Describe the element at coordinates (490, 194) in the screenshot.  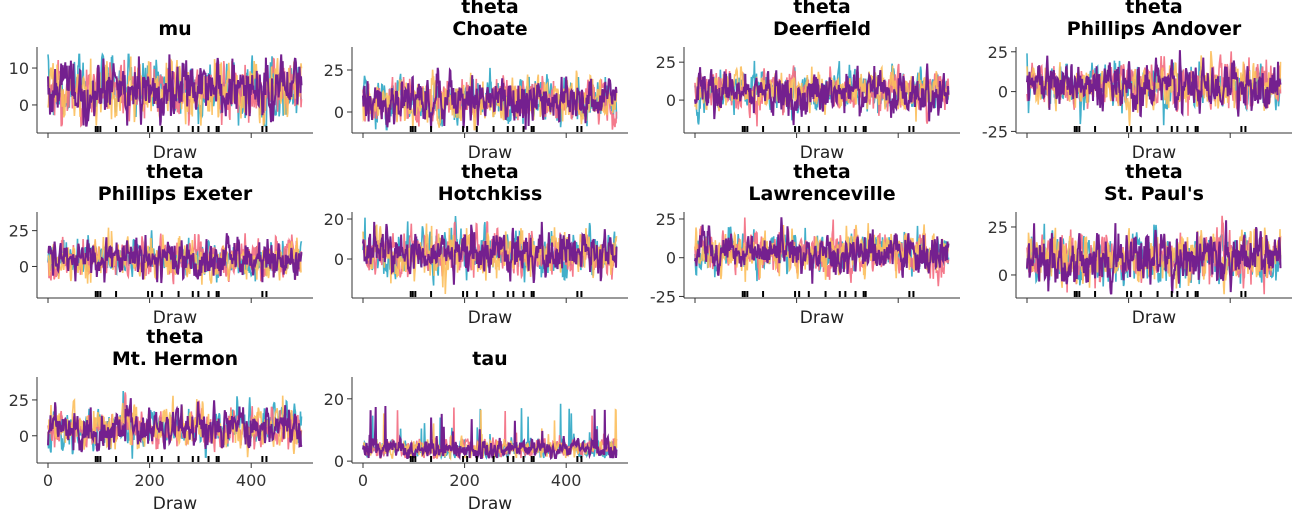
I see `subplot-title: Hotchkiss` at that location.